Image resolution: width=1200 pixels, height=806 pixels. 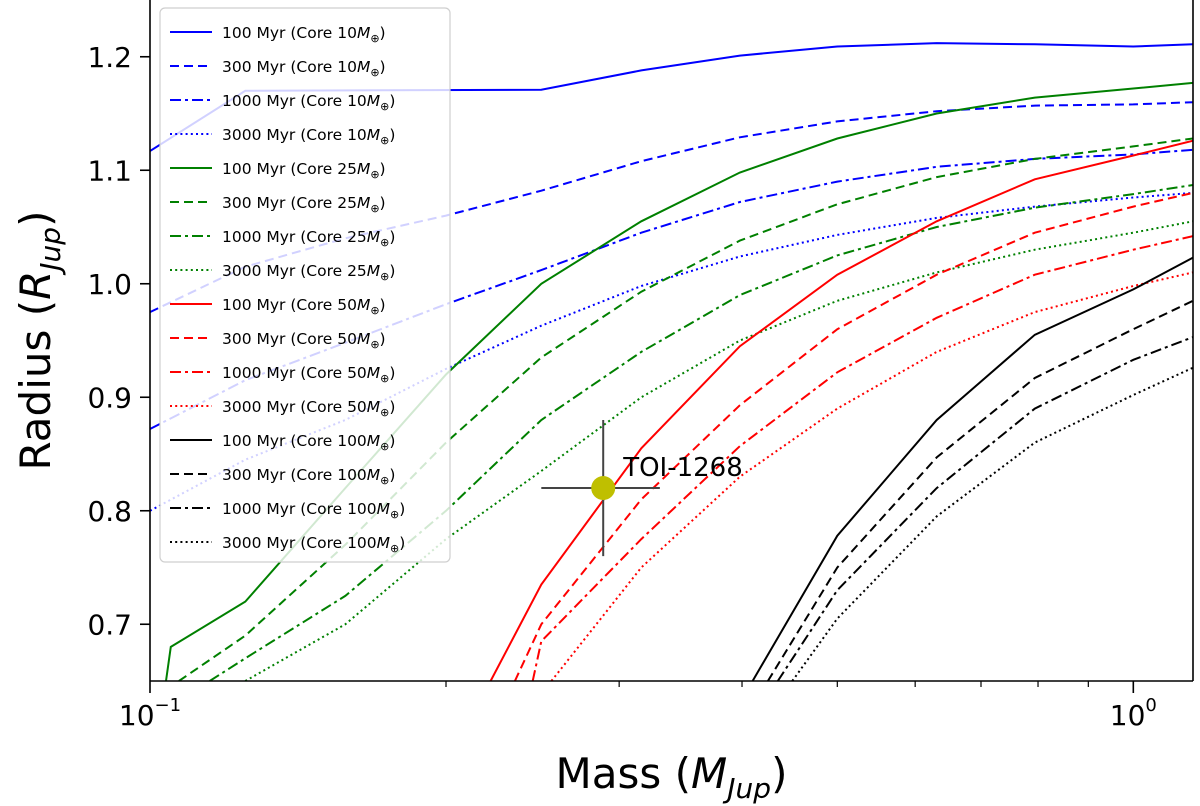 I want to click on point-layer: TOI-1268, so click(x=642, y=488).